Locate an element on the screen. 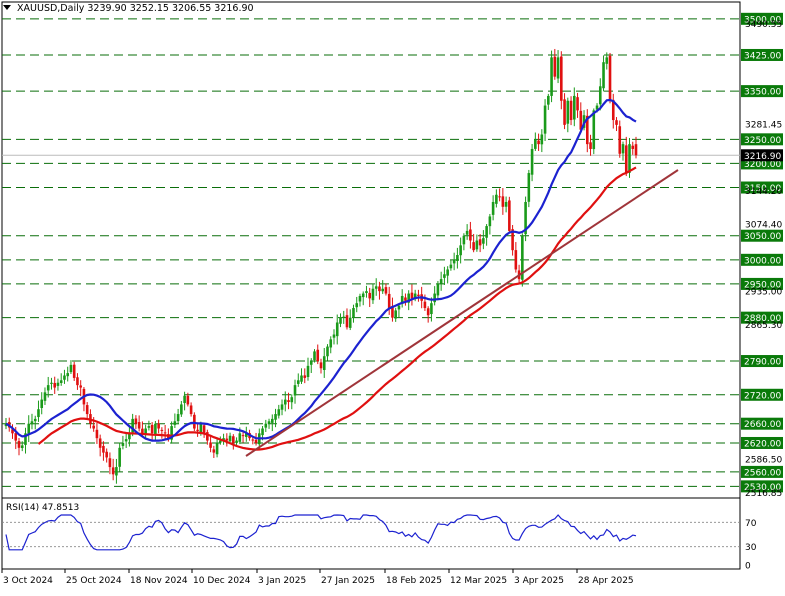 The height and width of the screenshot is (596, 785). collapse-triangle-icon is located at coordinates (7, 7).